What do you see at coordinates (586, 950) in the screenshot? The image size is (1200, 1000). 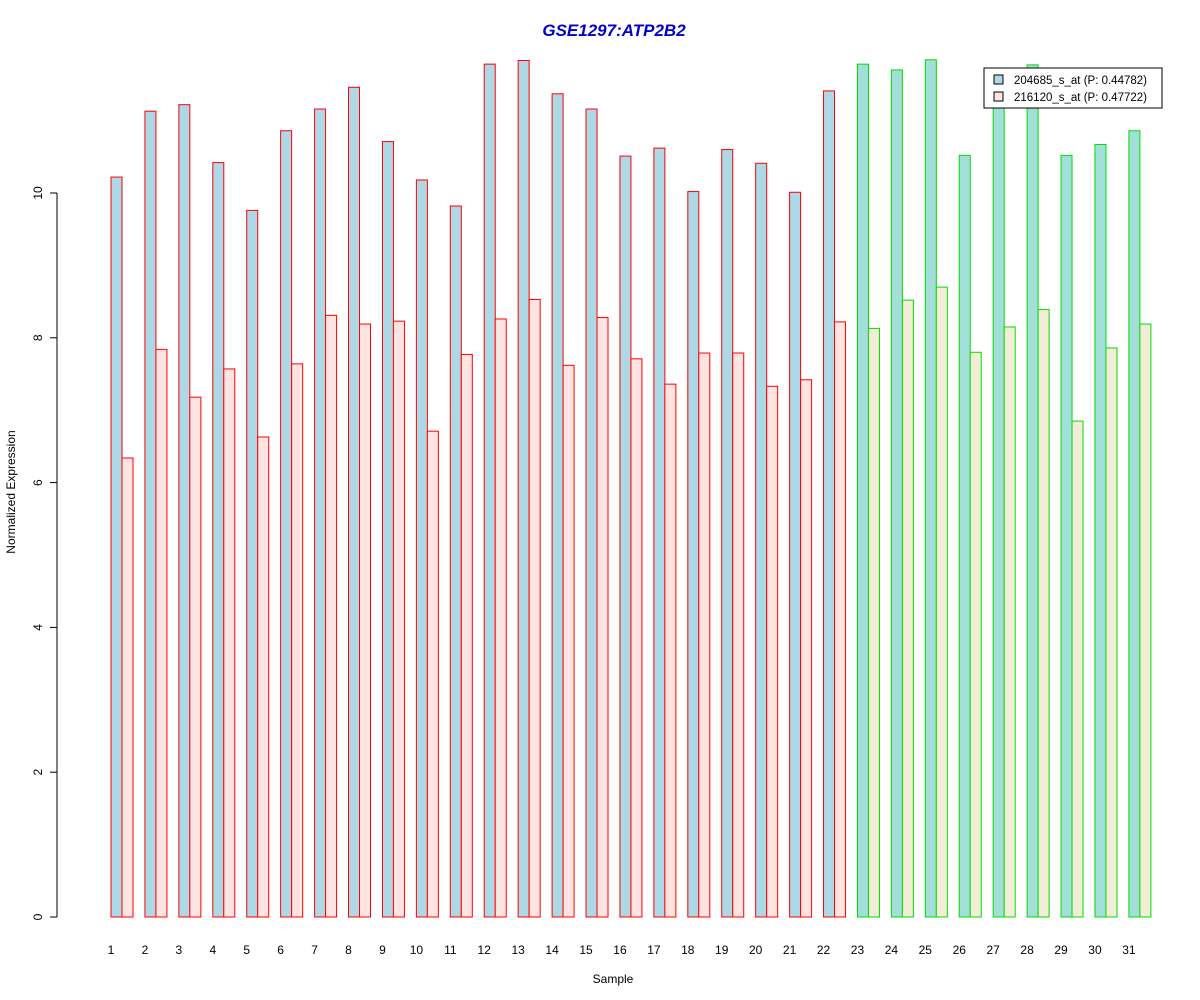 I see `x-tick-label: 15` at bounding box center [586, 950].